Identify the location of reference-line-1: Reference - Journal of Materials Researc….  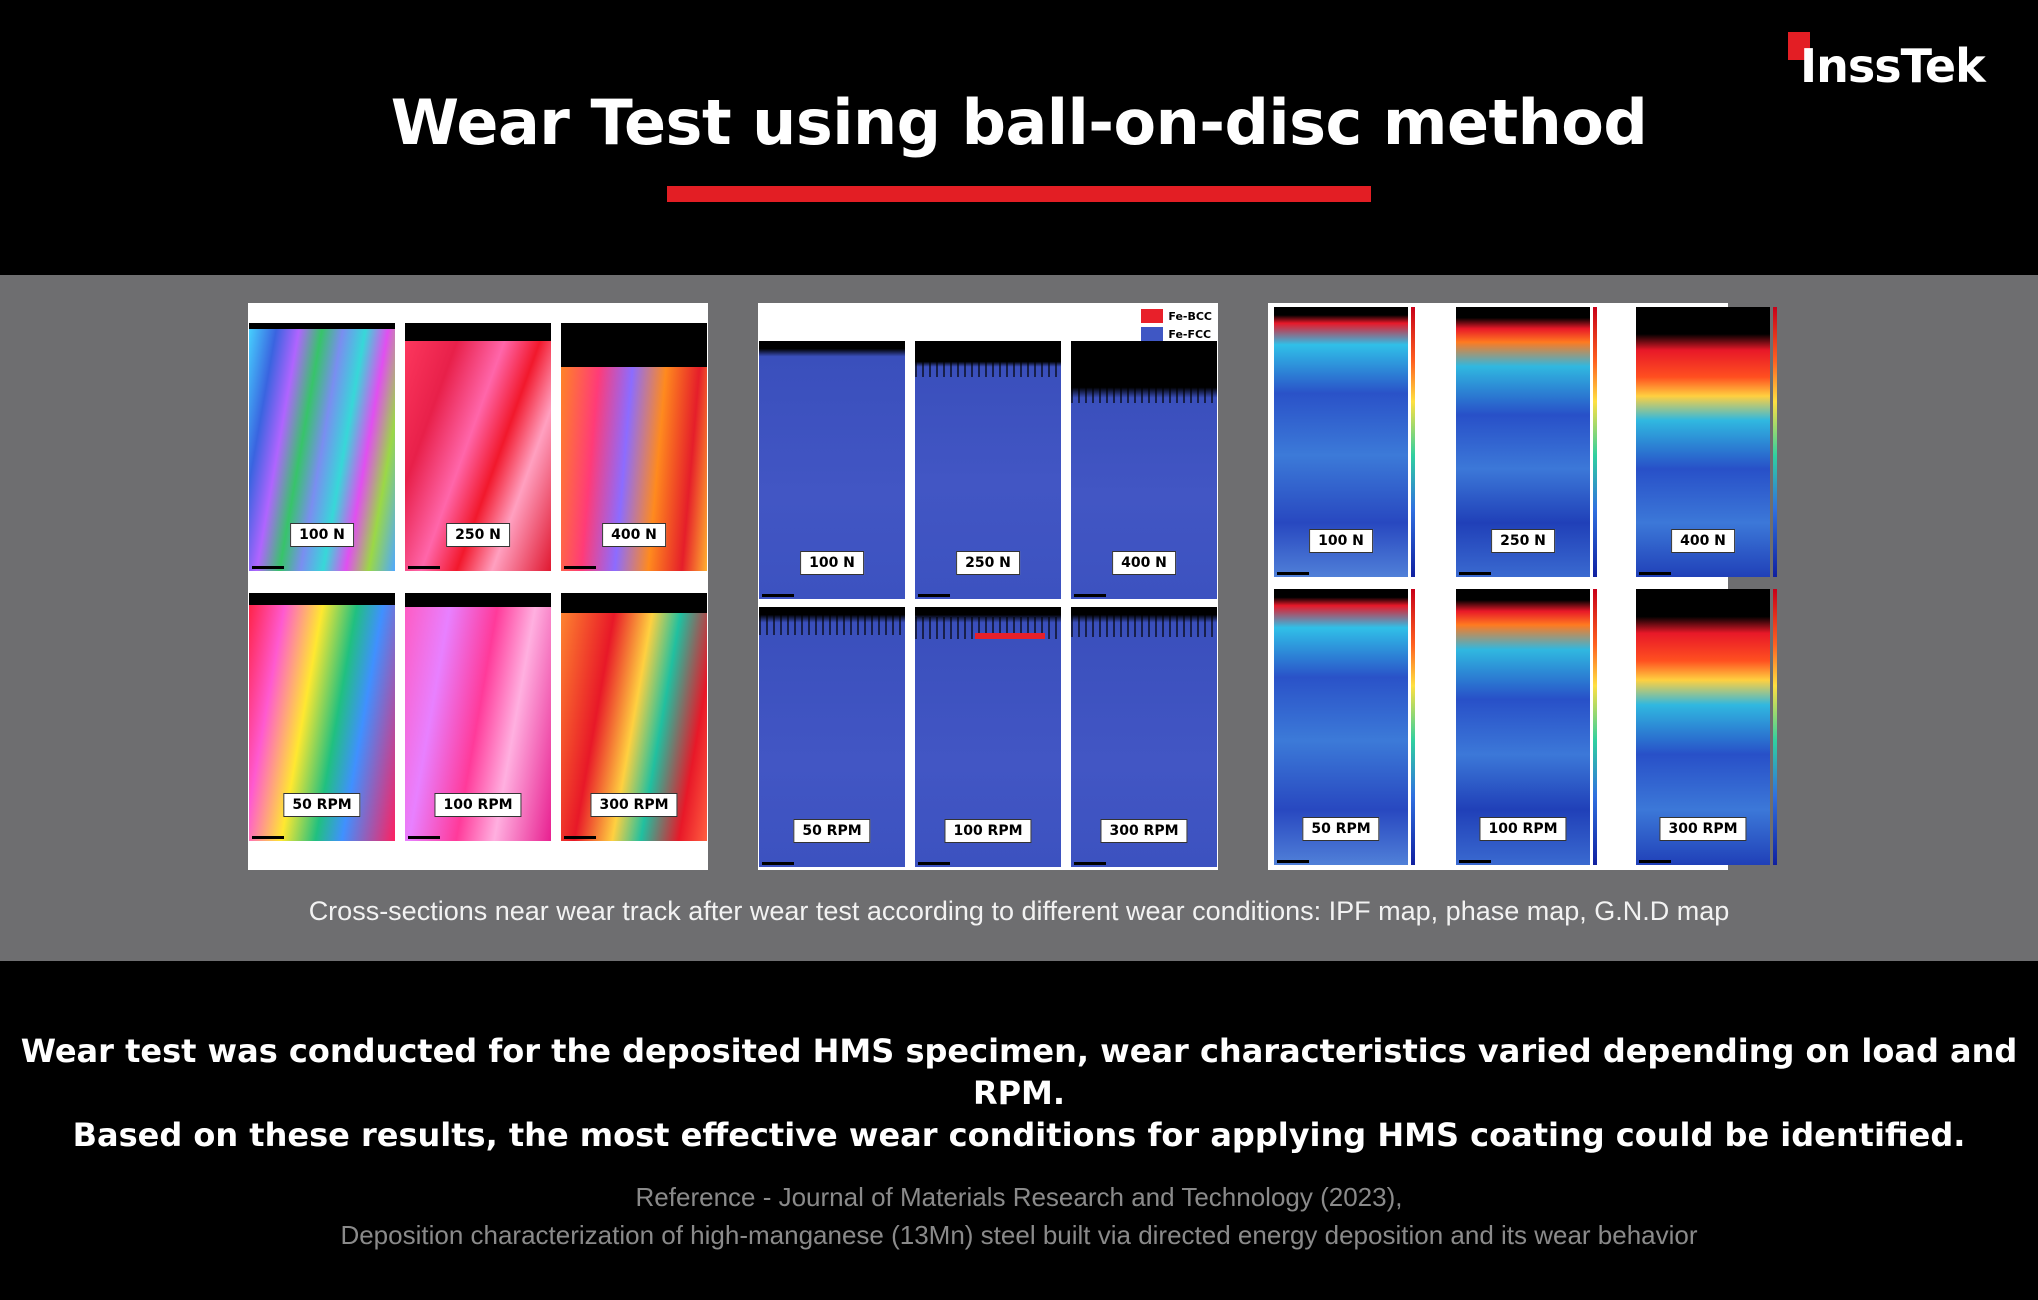
(1019, 1197).